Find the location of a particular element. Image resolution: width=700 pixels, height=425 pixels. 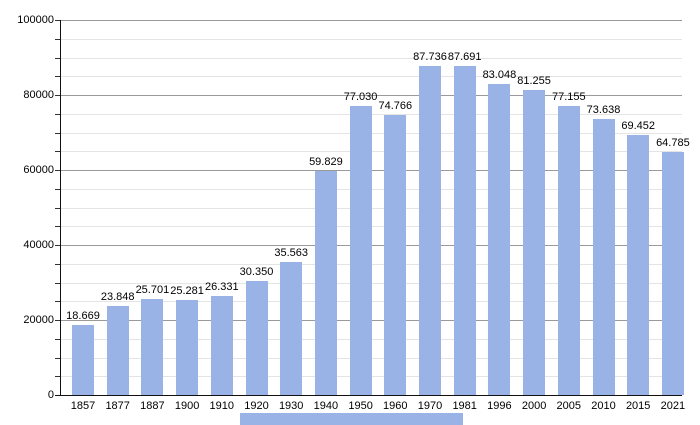

bar-value-label: 87.736 is located at coordinates (430, 56).